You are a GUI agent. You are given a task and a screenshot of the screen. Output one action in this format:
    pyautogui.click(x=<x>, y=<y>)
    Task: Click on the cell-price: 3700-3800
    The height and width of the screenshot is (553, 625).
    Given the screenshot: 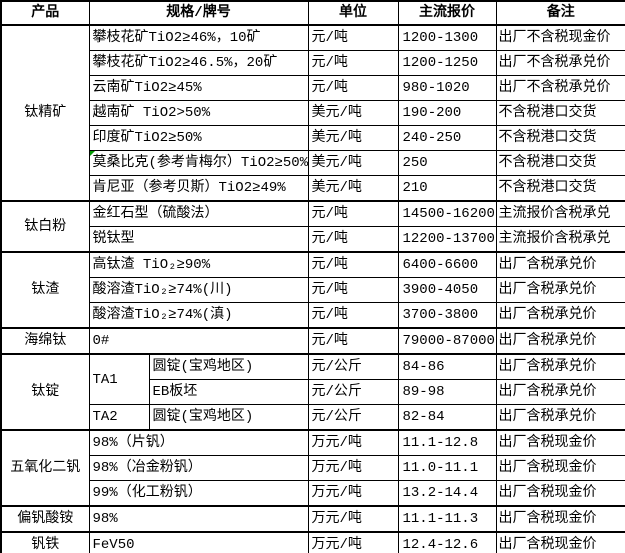 What is the action you would take?
    pyautogui.click(x=447, y=315)
    